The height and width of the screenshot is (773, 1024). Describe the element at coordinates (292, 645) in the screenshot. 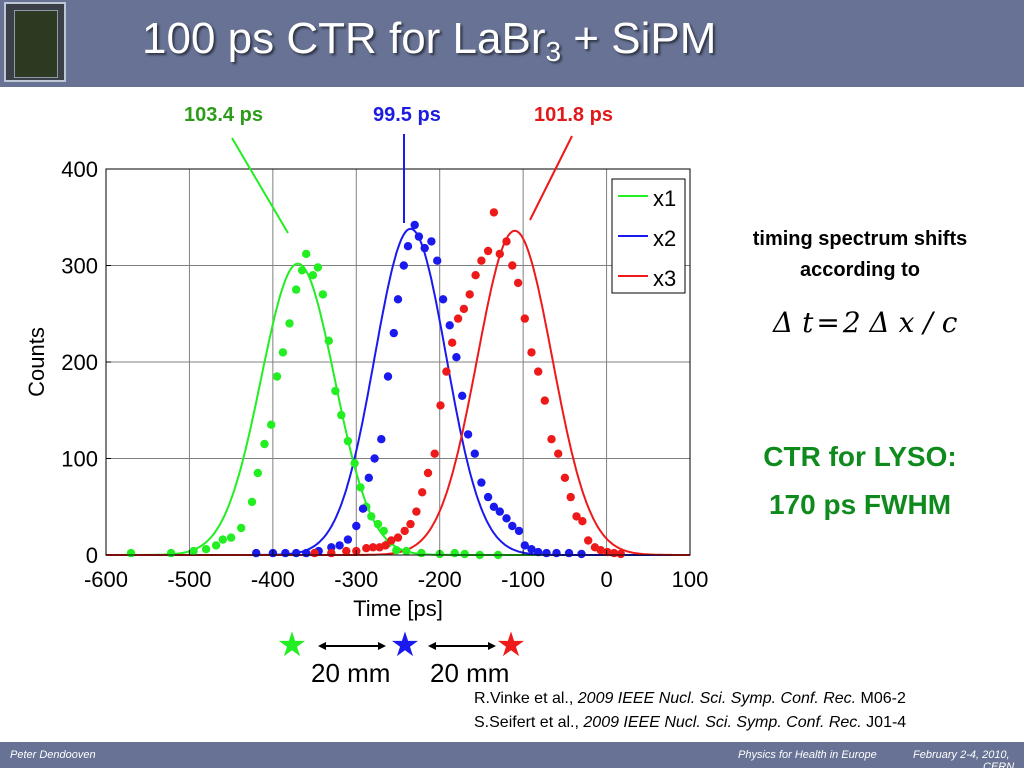

I see `star-green-icon: ★` at that location.